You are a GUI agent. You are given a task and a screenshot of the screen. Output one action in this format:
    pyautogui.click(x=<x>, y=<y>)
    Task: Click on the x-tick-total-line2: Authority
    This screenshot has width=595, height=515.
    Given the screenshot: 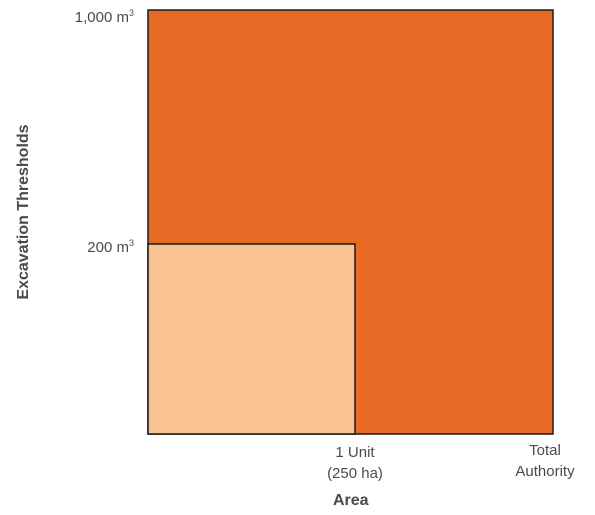 What is the action you would take?
    pyautogui.click(x=545, y=471)
    